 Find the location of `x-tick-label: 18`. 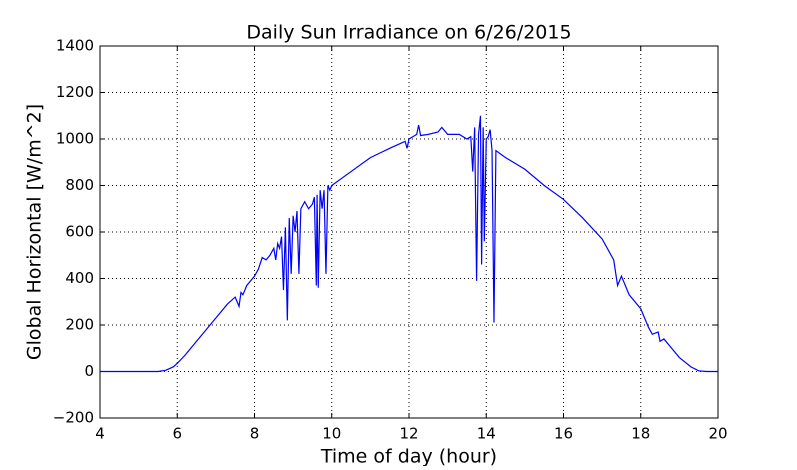

x-tick-label: 18 is located at coordinates (640, 434).